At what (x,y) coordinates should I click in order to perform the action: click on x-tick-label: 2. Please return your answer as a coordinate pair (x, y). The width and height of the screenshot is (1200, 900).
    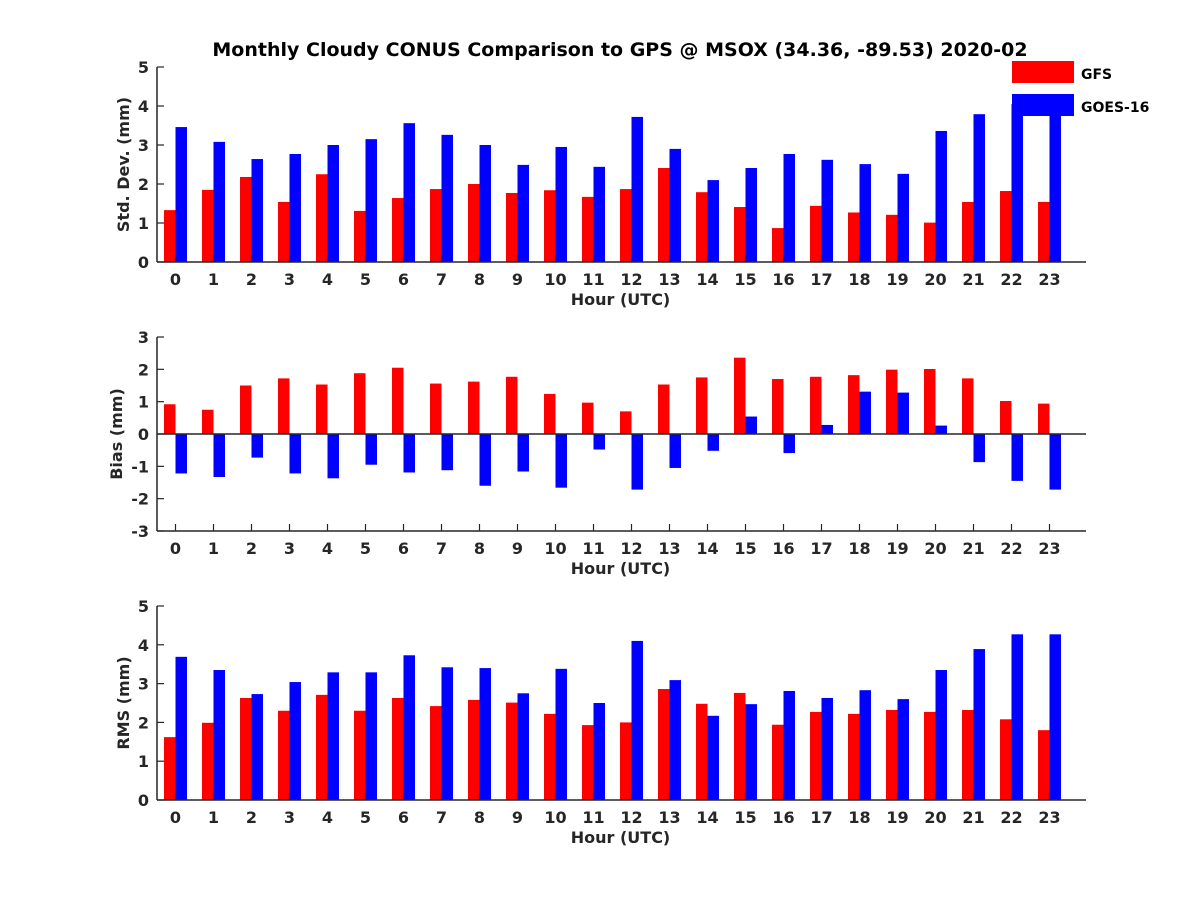
    Looking at the image, I should click on (251, 548).